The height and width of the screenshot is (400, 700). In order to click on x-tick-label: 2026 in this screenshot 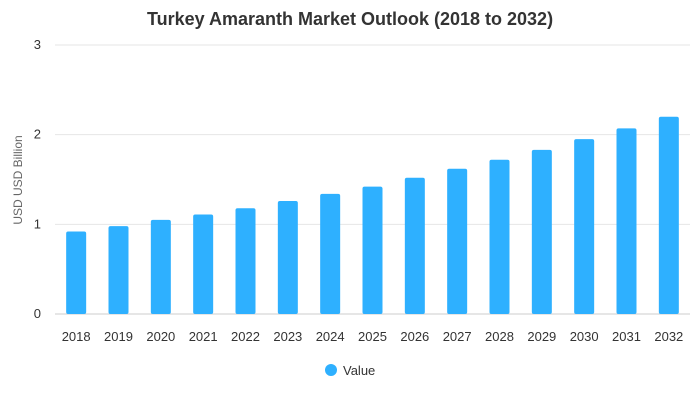, I will do `click(414, 336)`.